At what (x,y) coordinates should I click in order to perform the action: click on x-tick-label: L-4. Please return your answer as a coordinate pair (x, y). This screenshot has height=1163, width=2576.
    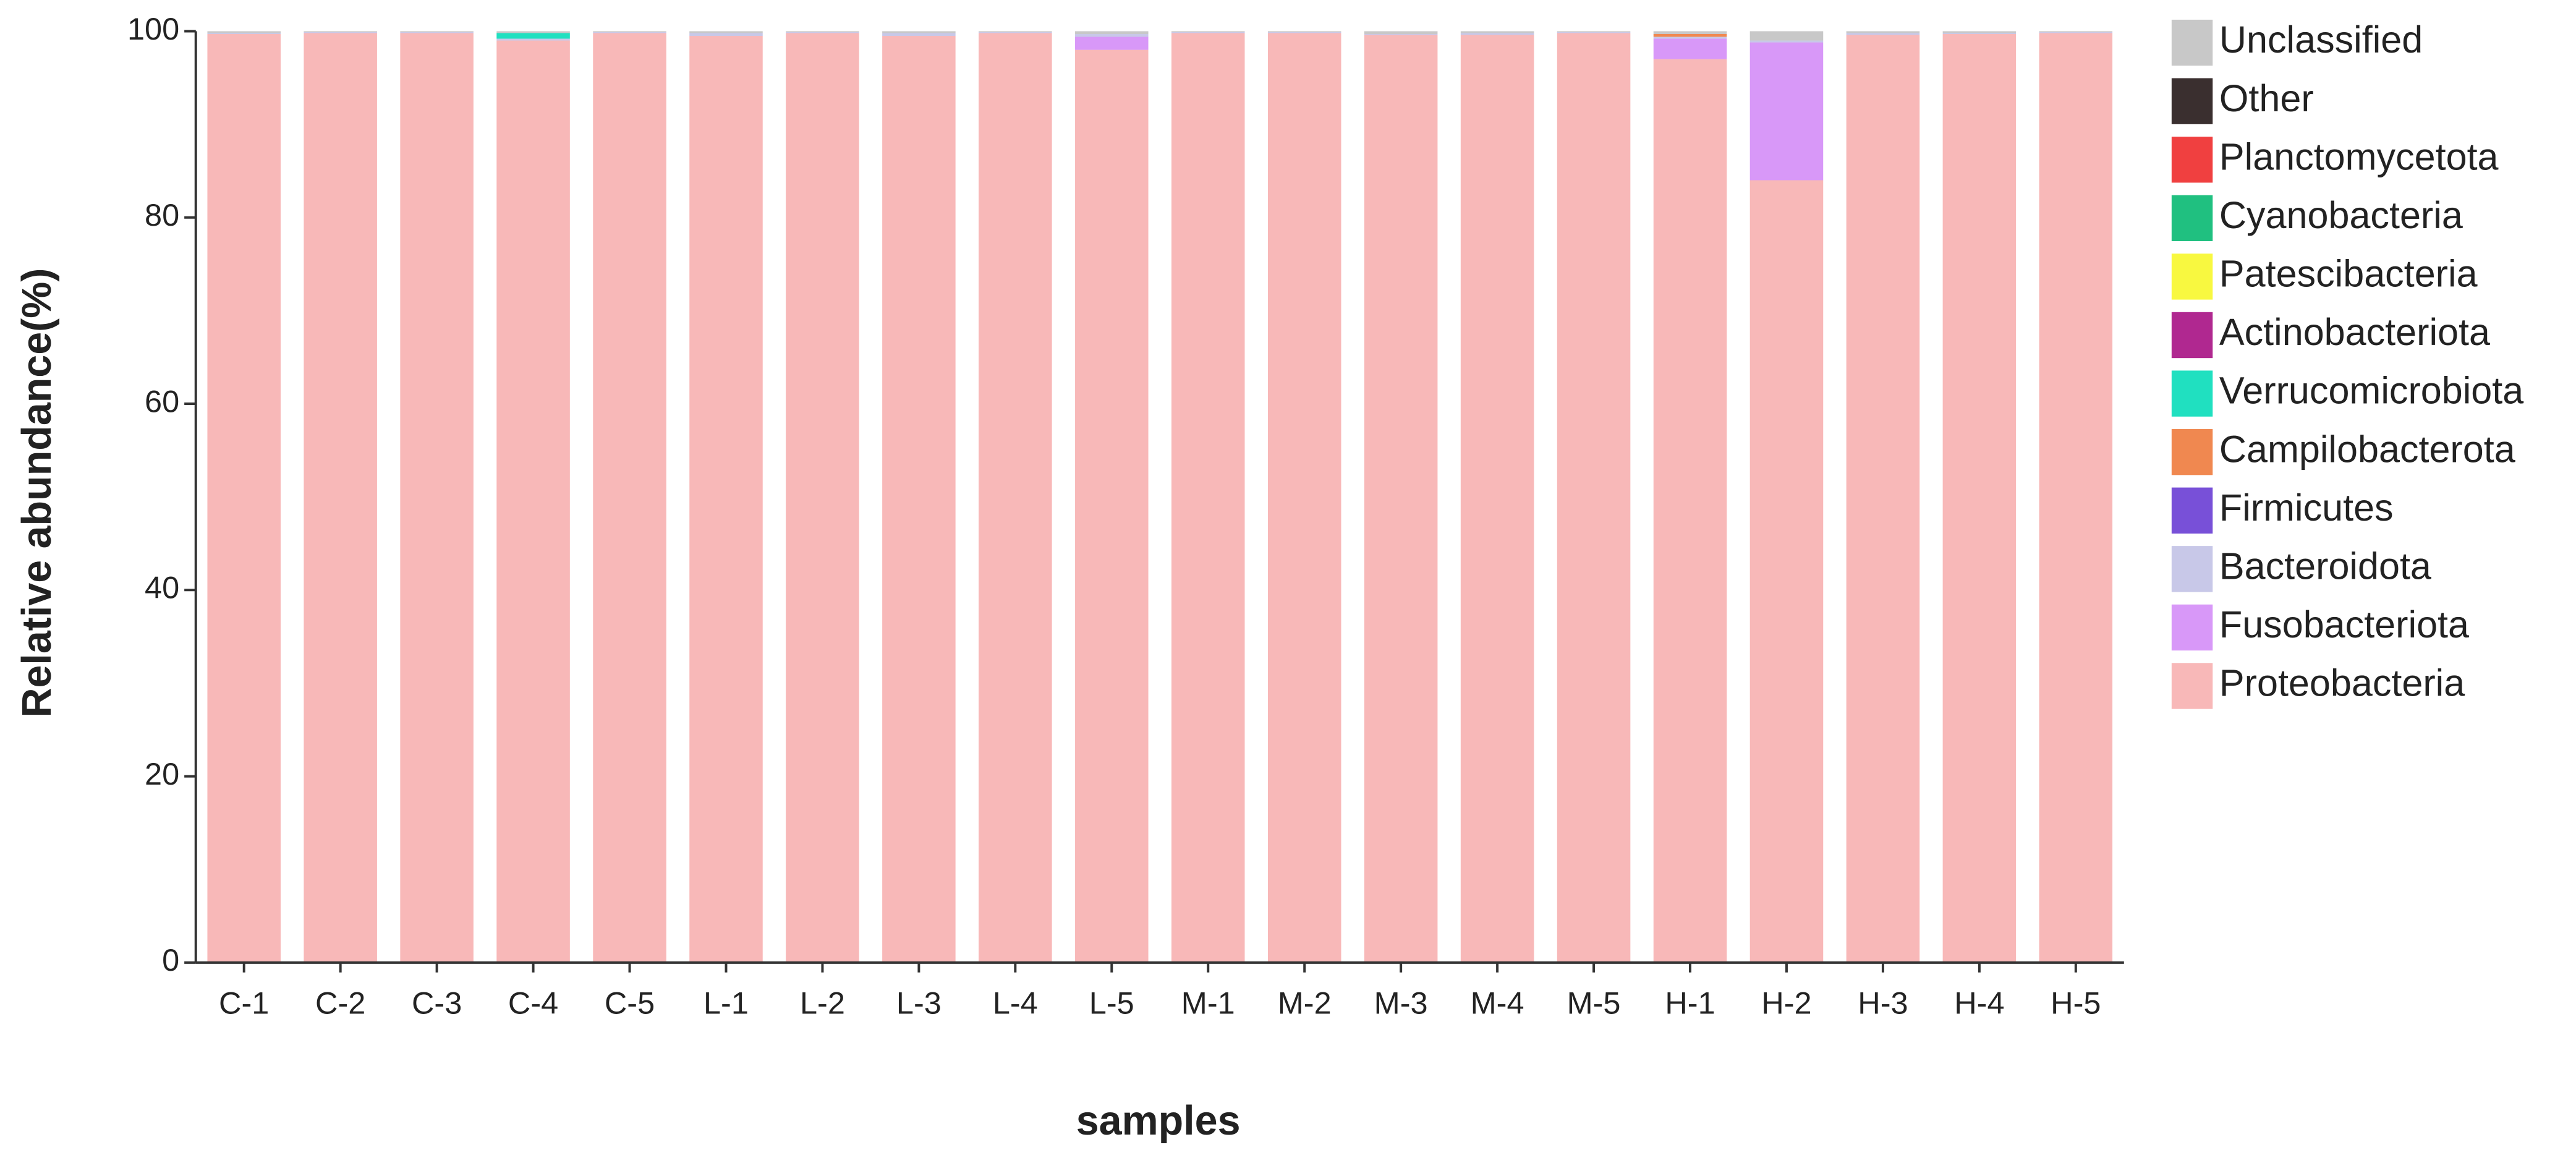
    Looking at the image, I should click on (1015, 1003).